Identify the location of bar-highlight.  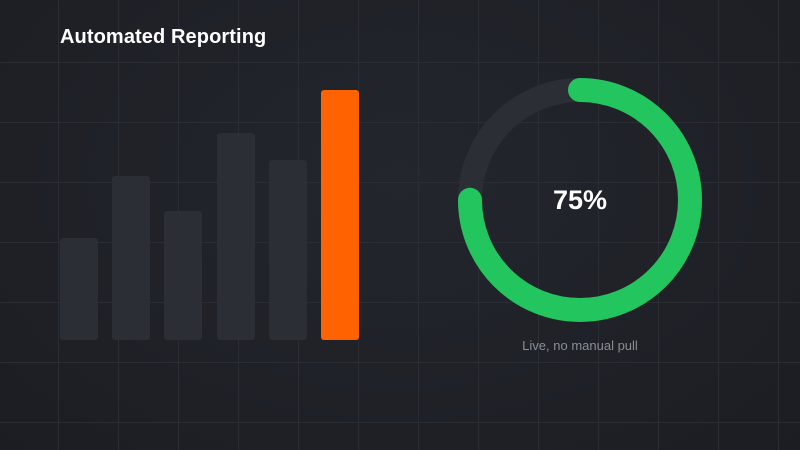
(340, 215).